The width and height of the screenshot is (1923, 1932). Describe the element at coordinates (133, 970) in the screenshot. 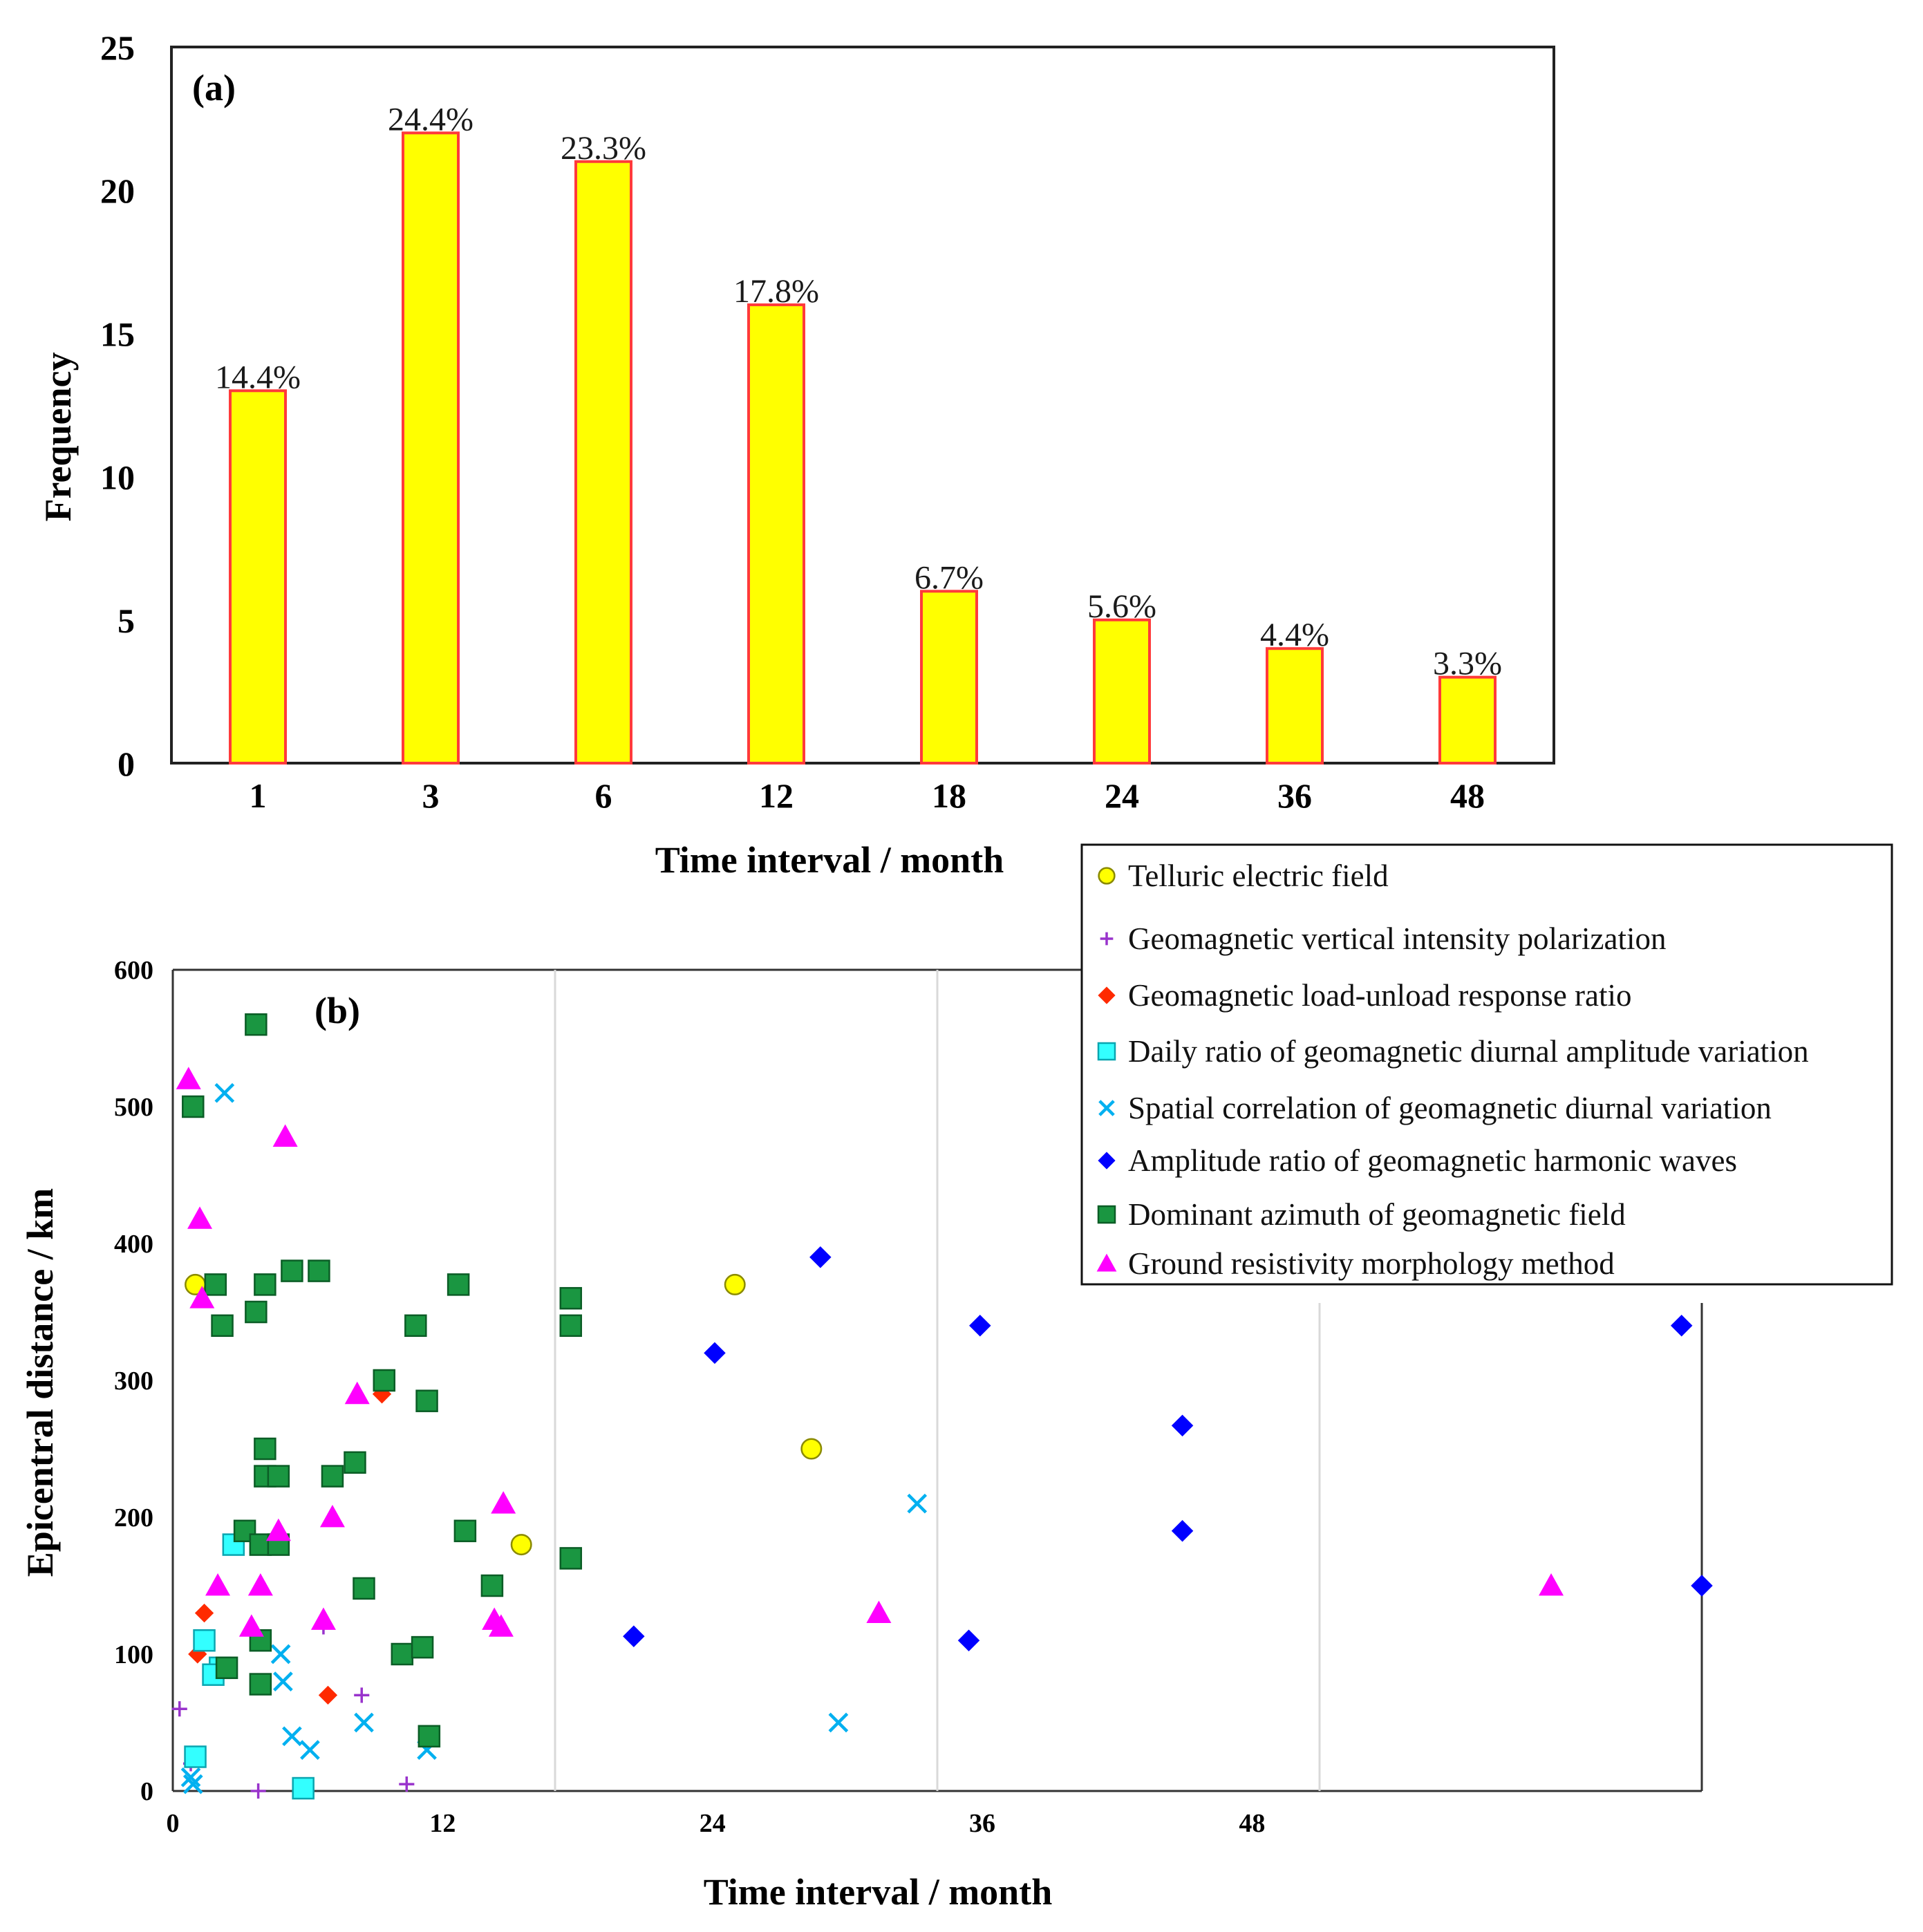

I see `panel-b-y-tick-label: 600` at that location.